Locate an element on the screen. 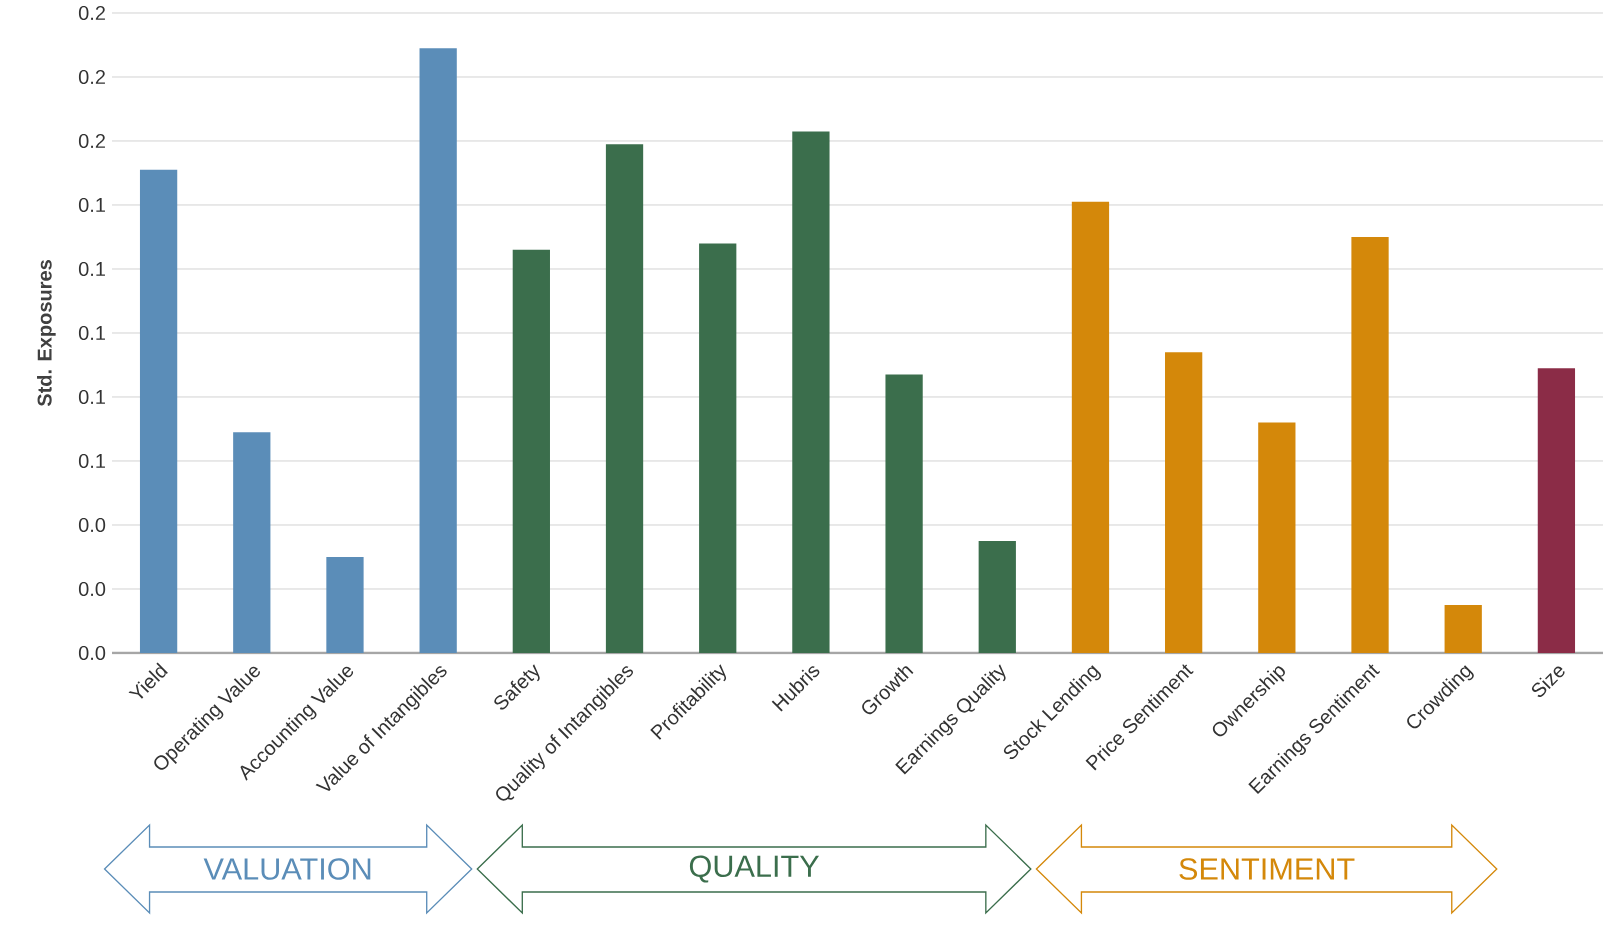 Image resolution: width=1603 pixels, height=937 pixels. text: QUALITY is located at coordinates (754, 869).